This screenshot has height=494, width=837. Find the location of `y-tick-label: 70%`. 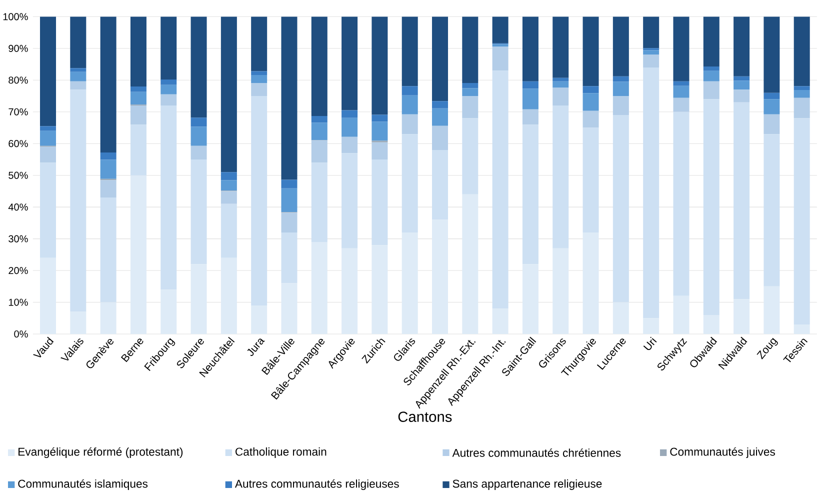

y-tick-label: 70% is located at coordinates (18, 112).